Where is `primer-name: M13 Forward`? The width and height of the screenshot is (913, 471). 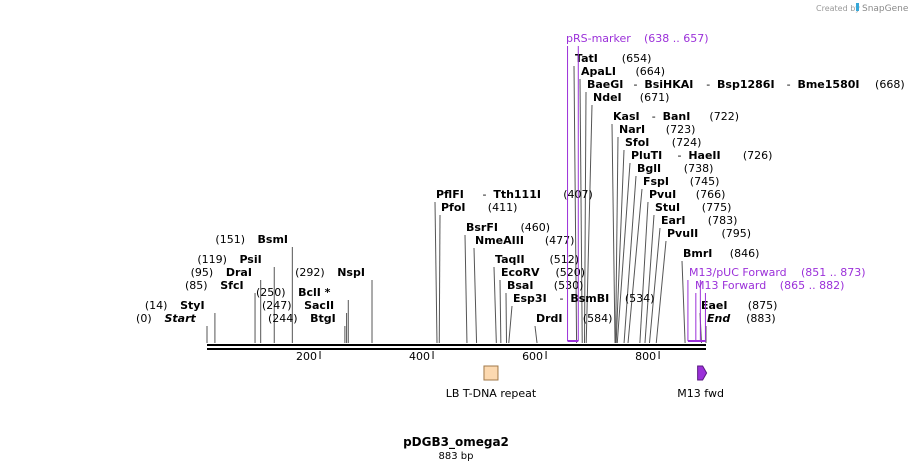
primer-name: M13 Forward is located at coordinates (730, 285).